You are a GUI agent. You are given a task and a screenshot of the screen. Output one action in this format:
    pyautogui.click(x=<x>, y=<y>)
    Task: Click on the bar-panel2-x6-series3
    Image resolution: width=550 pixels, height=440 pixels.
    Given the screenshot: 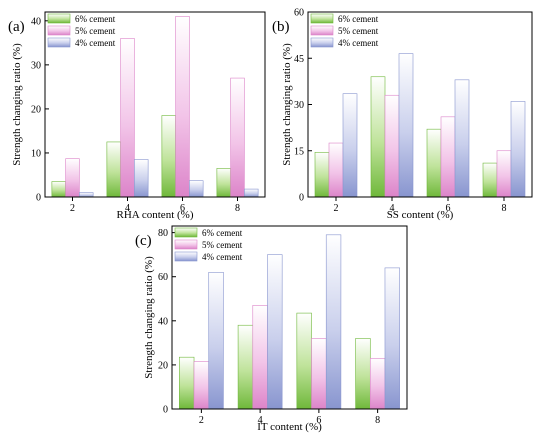 What is the action you would take?
    pyautogui.click(x=462, y=138)
    